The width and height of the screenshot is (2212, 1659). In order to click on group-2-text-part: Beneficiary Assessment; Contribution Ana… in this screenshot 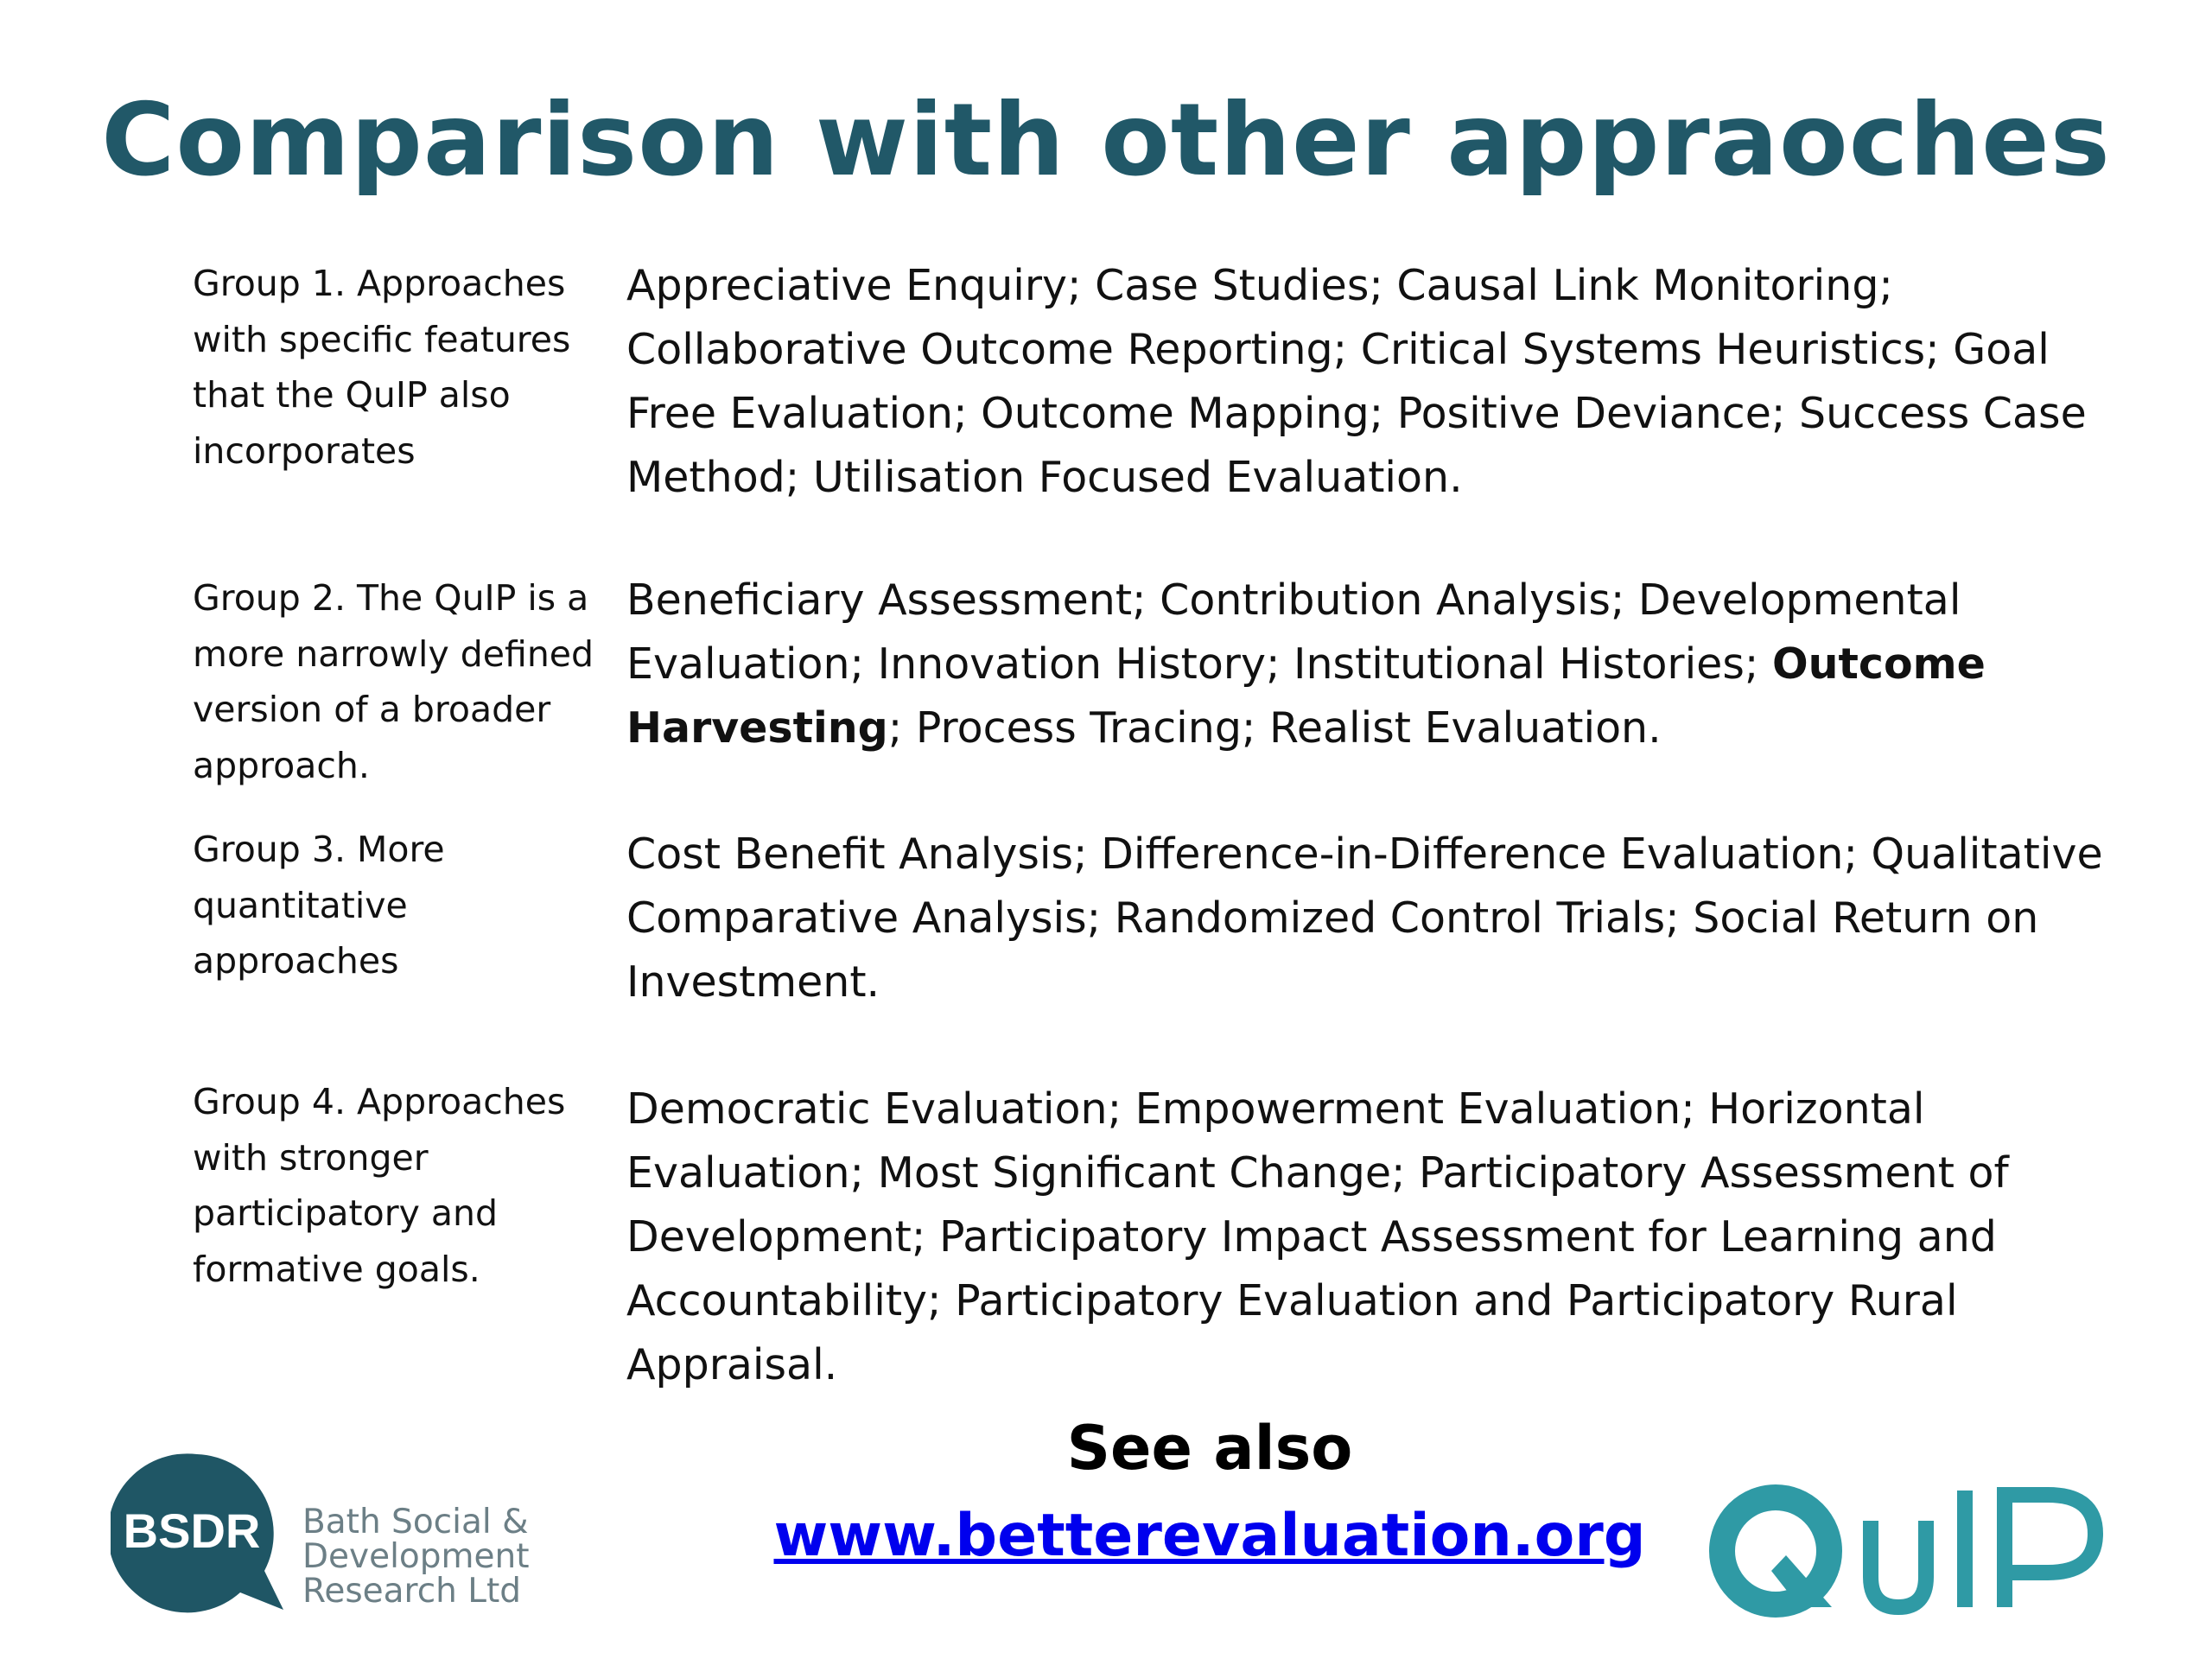, I will do `click(1293, 632)`.